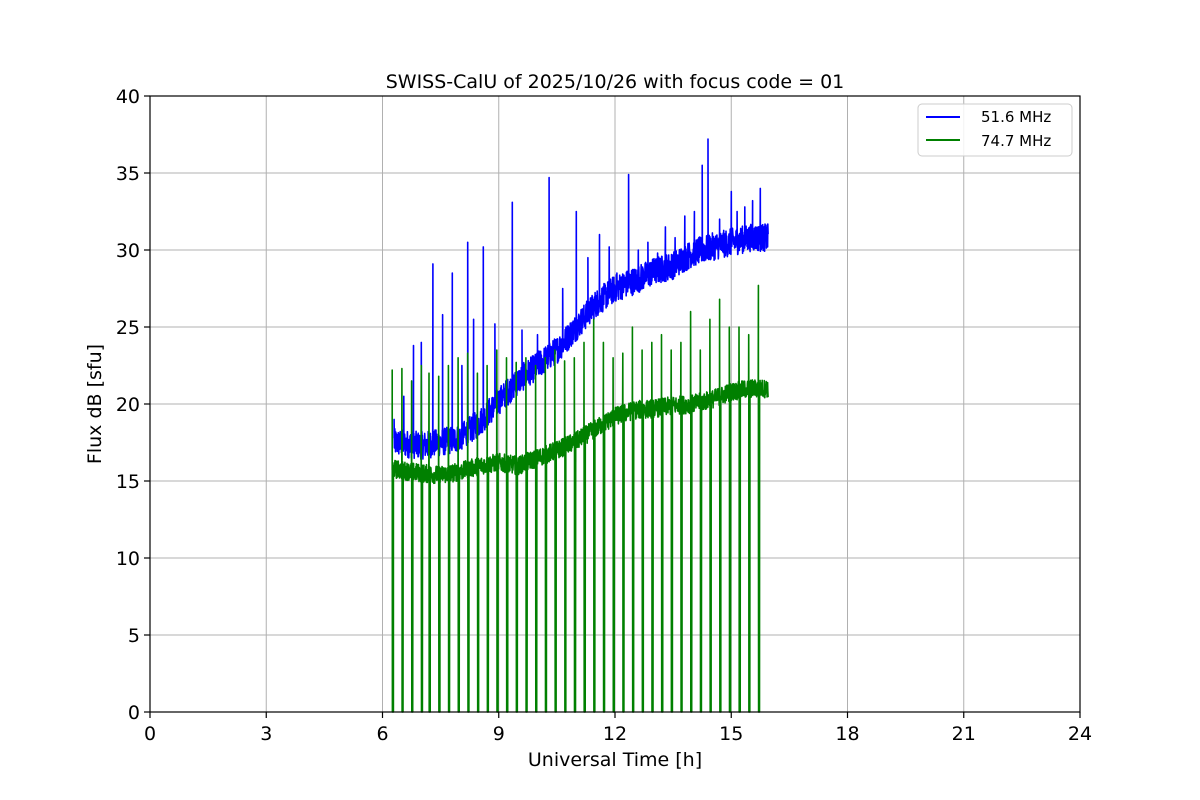 The height and width of the screenshot is (800, 1200). I want to click on x-tick-label: 21, so click(964, 734).